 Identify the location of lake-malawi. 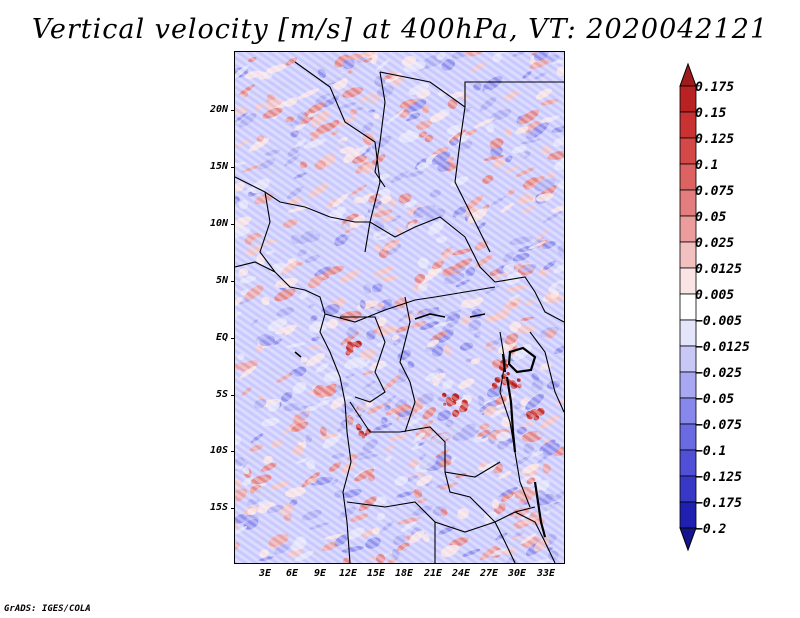
(540, 509).